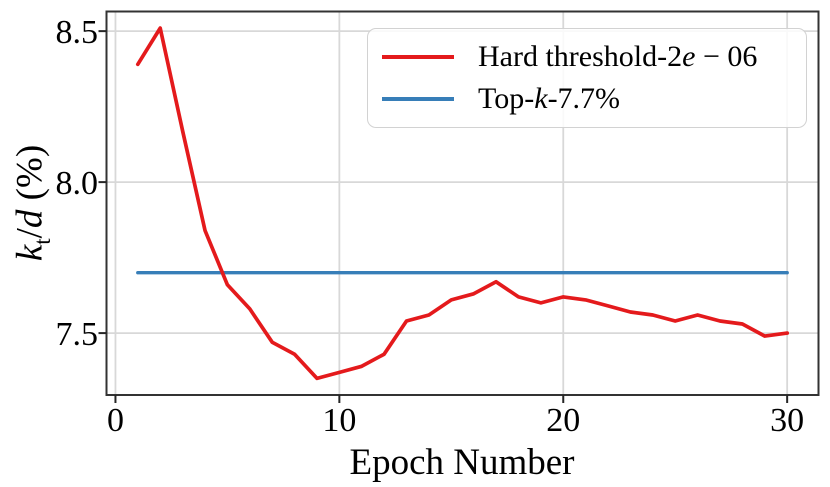 Image resolution: width=830 pixels, height=487 pixels. Describe the element at coordinates (42, 241) in the screenshot. I see `y-axis-label-subscript: t` at that location.